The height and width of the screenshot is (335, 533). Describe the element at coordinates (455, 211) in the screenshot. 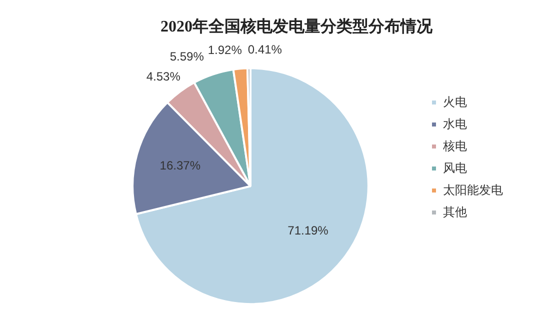

I see `legend-label: 其他` at that location.